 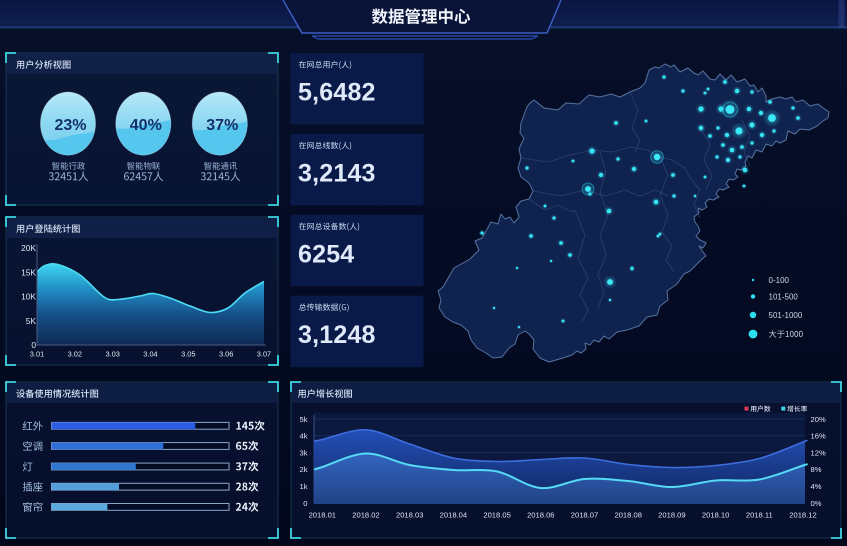 What do you see at coordinates (112, 354) in the screenshot?
I see `svg-text: 3.03` at bounding box center [112, 354].